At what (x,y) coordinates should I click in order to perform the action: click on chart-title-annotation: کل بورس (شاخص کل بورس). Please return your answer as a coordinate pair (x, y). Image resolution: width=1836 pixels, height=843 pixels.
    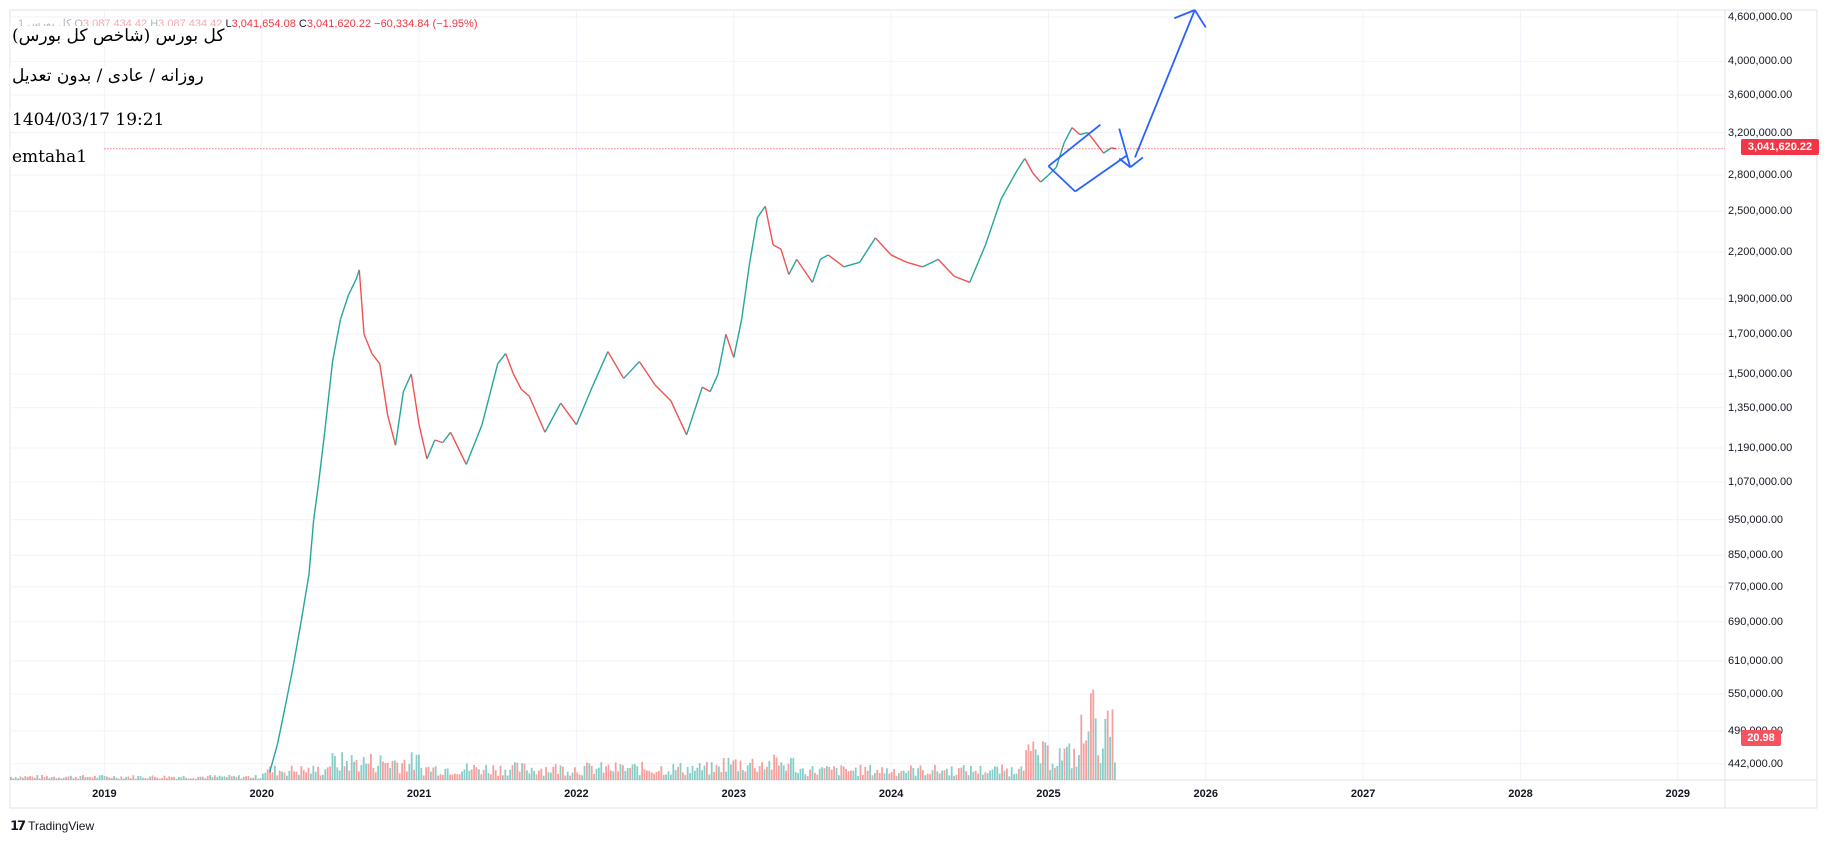
    Looking at the image, I should click on (118, 36).